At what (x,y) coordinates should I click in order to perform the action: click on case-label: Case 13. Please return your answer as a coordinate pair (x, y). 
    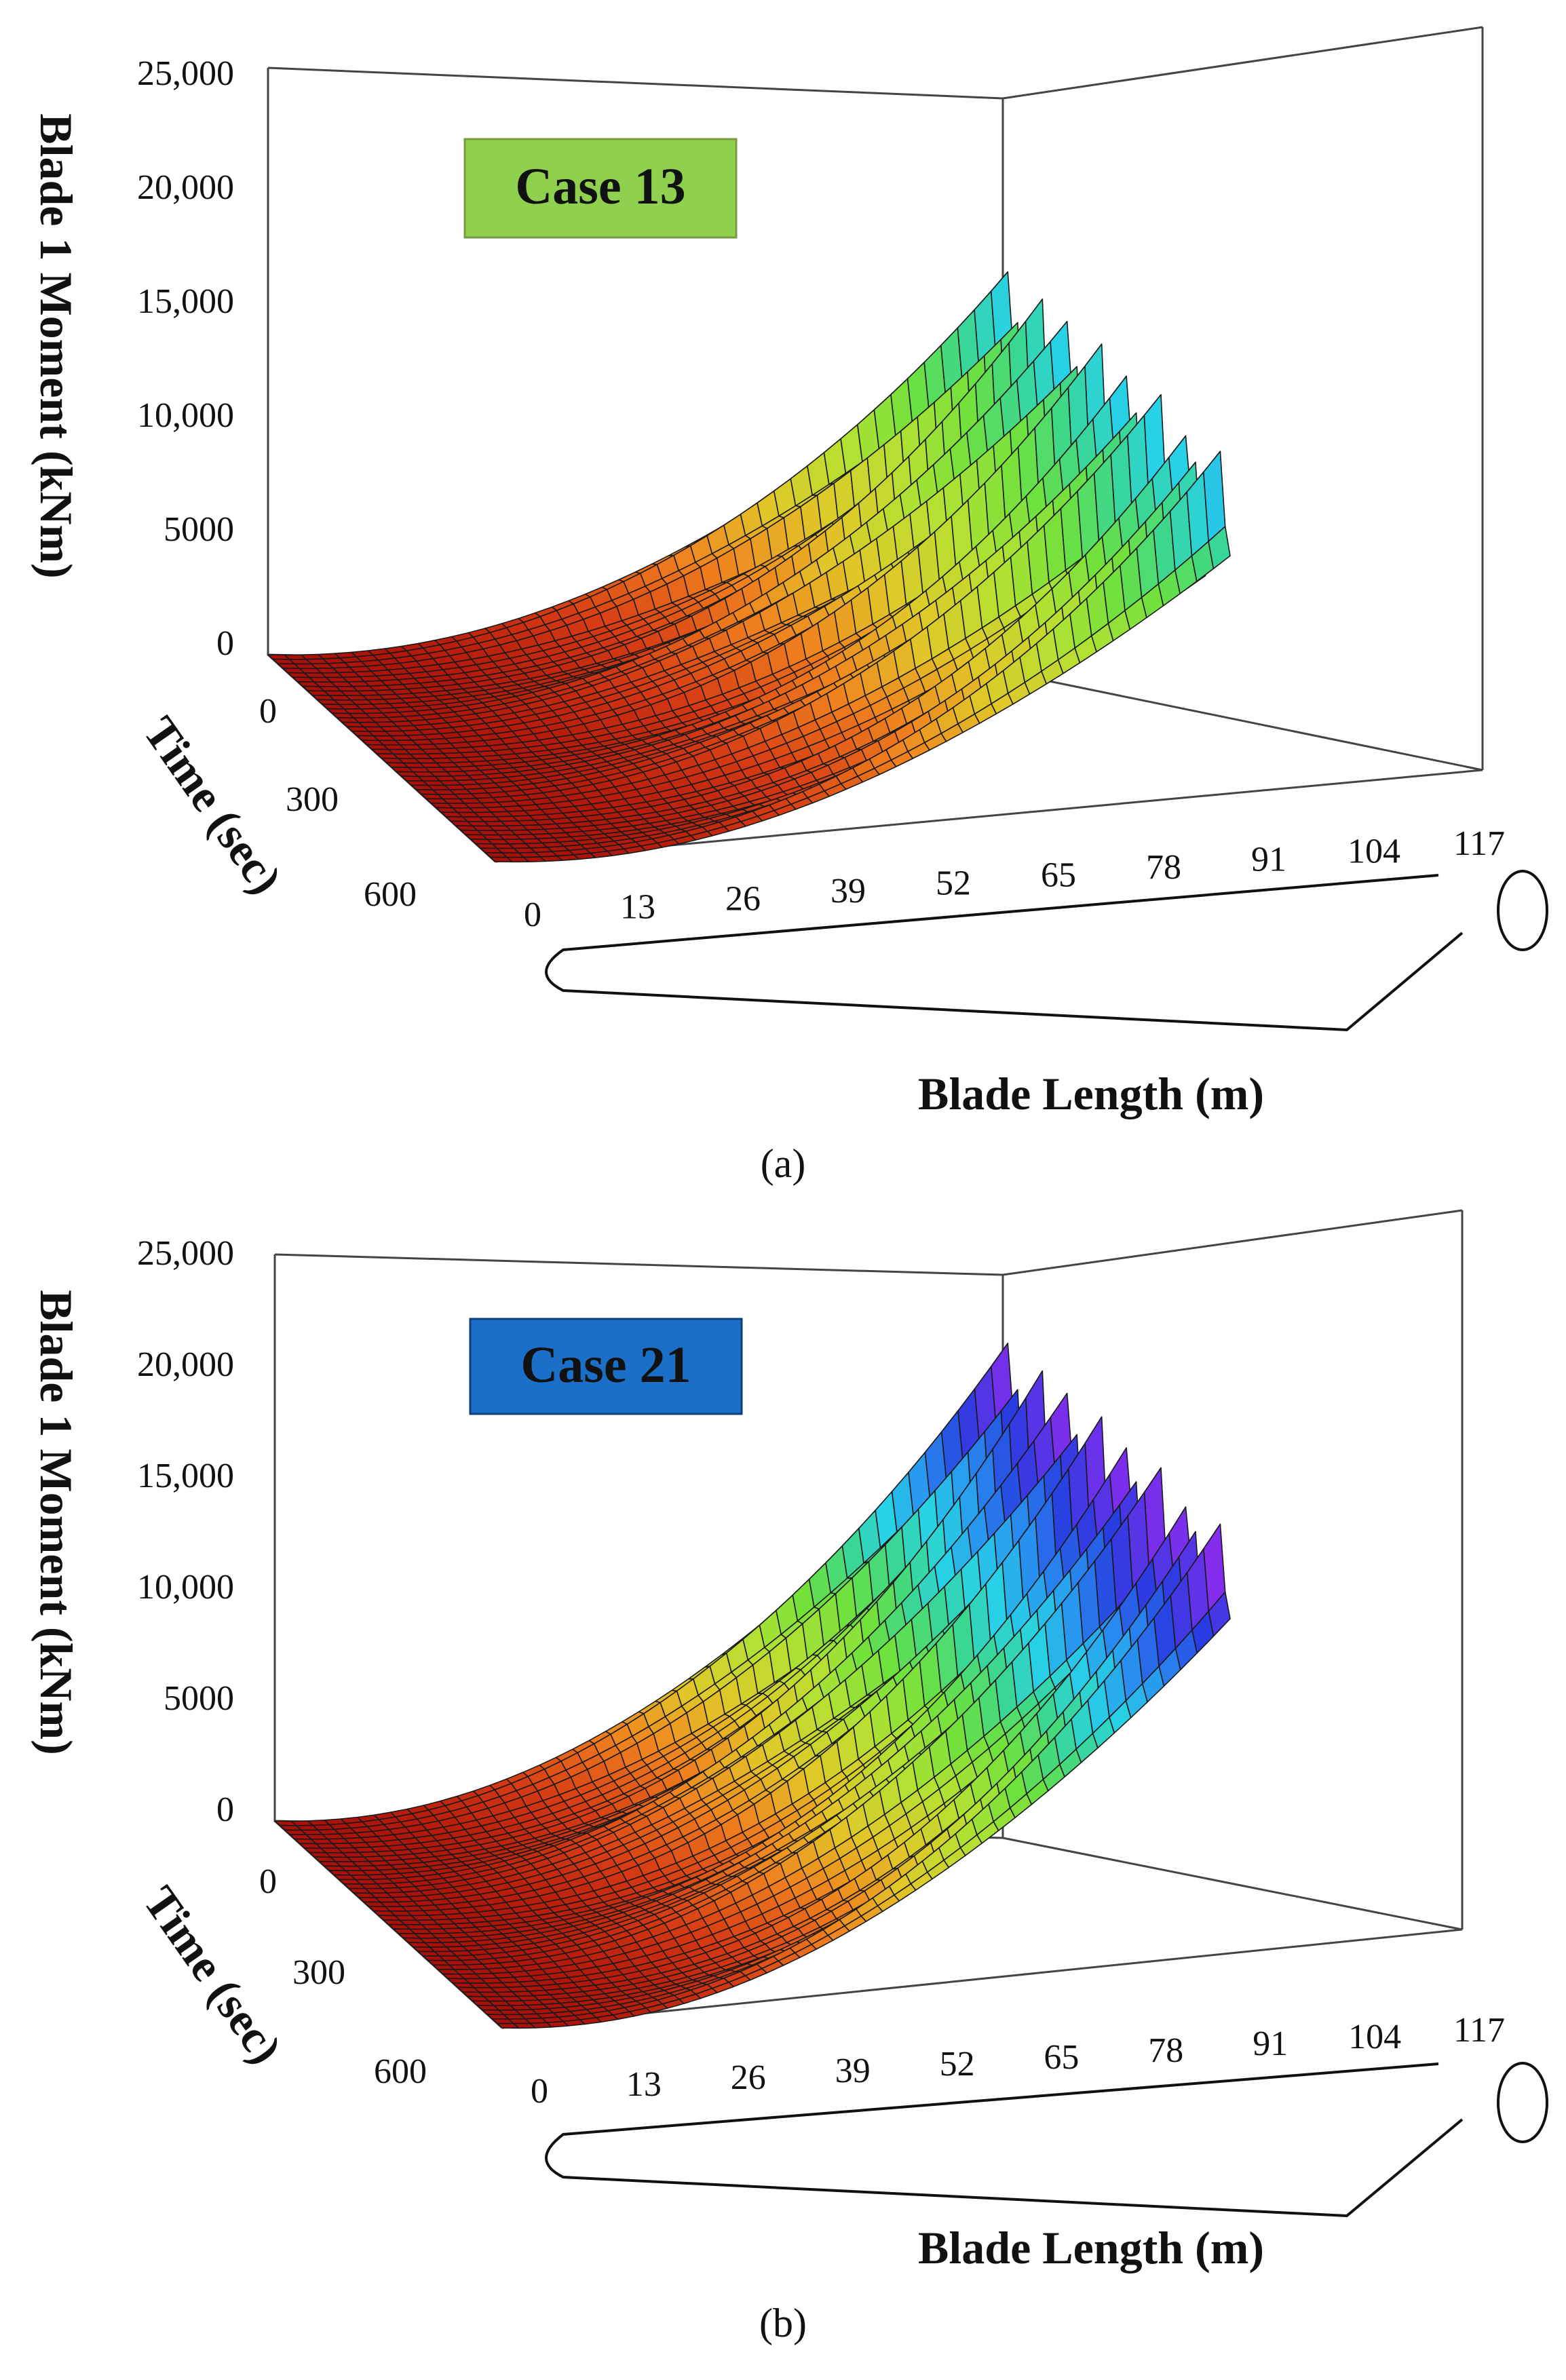
    Looking at the image, I should click on (600, 187).